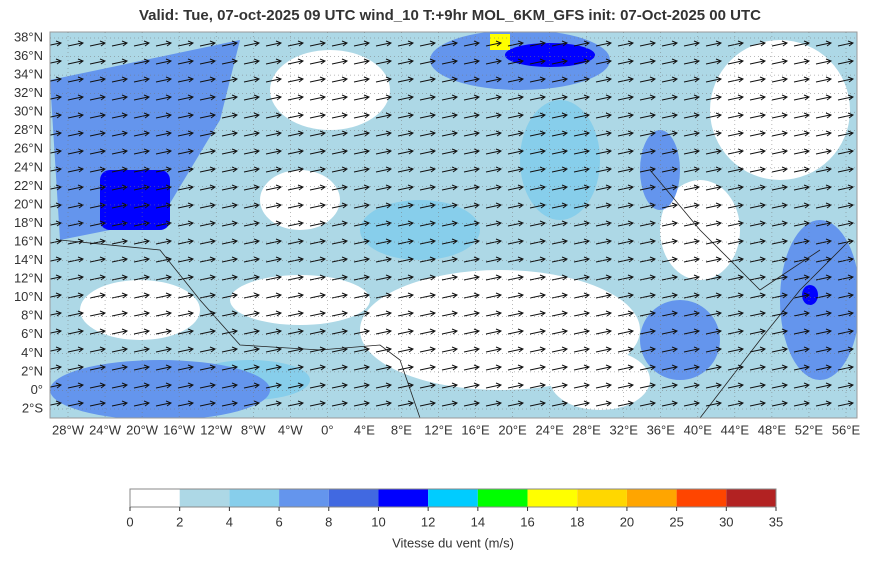  I want to click on lat-label: 16°N, so click(28, 240).